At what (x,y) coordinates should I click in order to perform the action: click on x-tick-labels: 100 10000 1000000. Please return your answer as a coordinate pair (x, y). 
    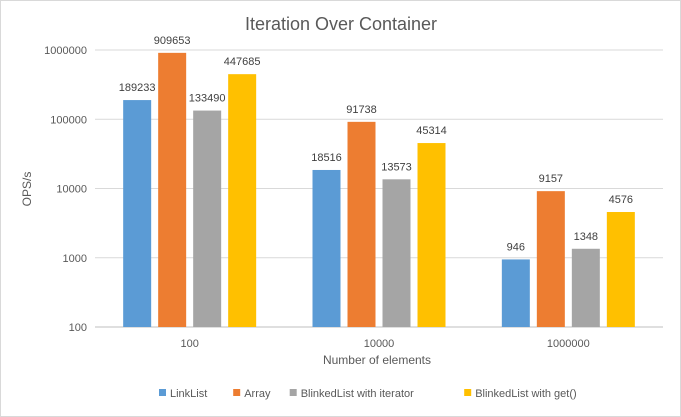
    Looking at the image, I should click on (384, 344).